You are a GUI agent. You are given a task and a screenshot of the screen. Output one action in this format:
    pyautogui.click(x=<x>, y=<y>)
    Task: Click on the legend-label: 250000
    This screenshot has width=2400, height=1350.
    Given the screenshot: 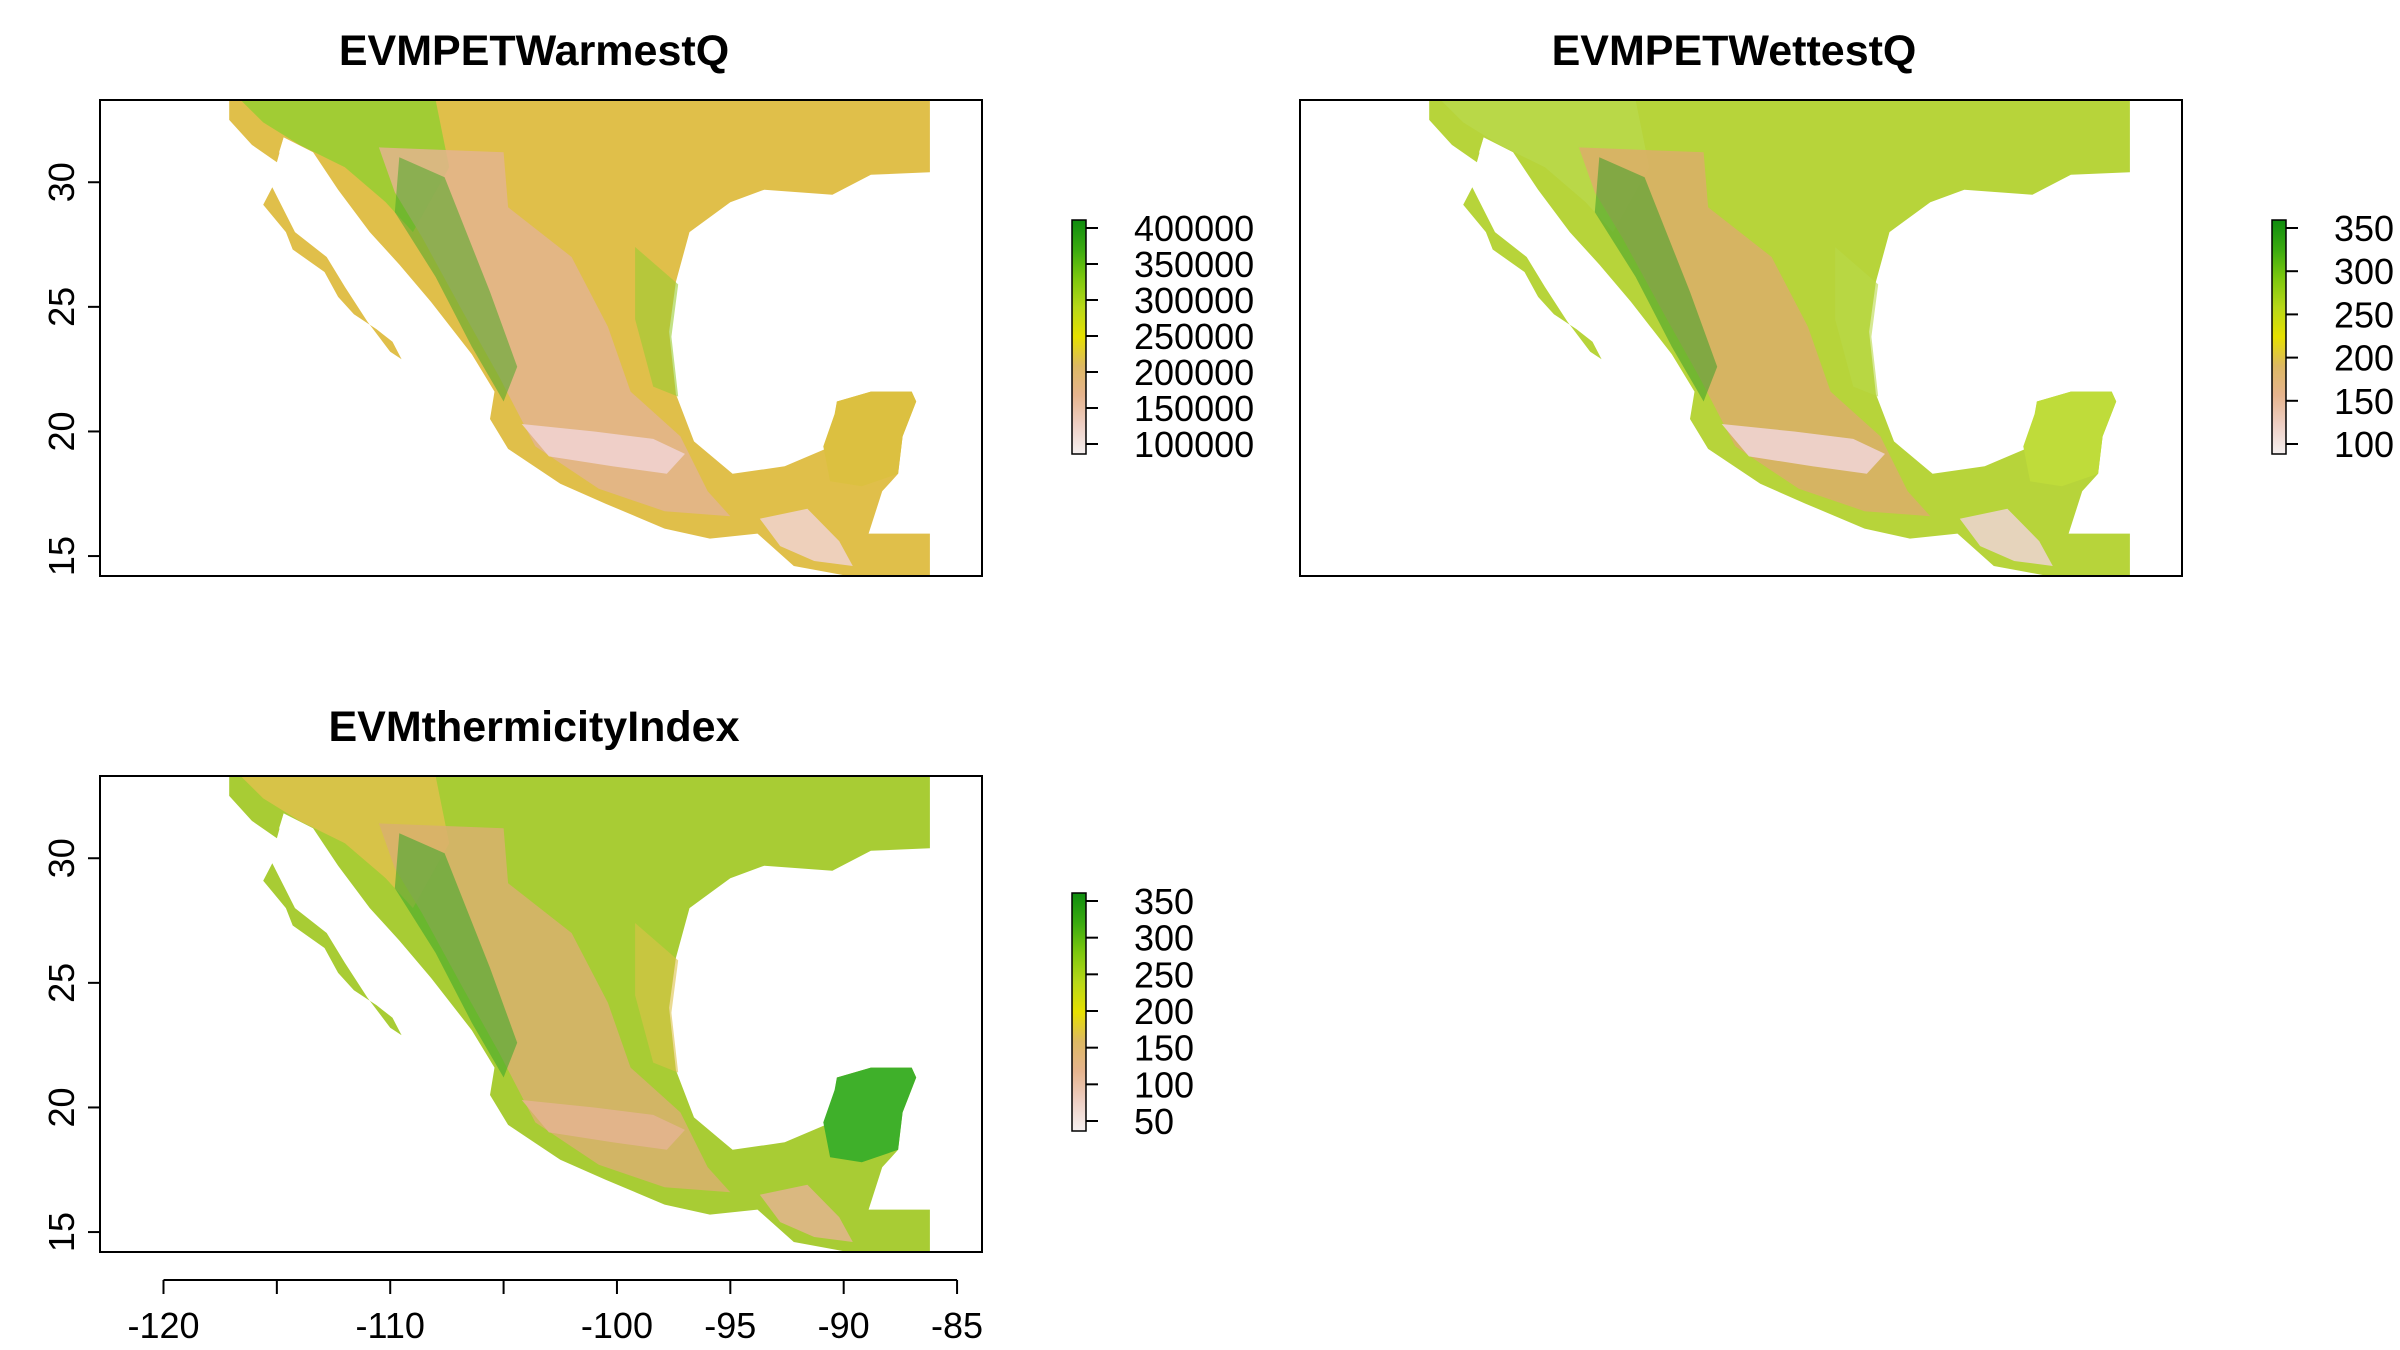 What is the action you would take?
    pyautogui.click(x=1194, y=336)
    